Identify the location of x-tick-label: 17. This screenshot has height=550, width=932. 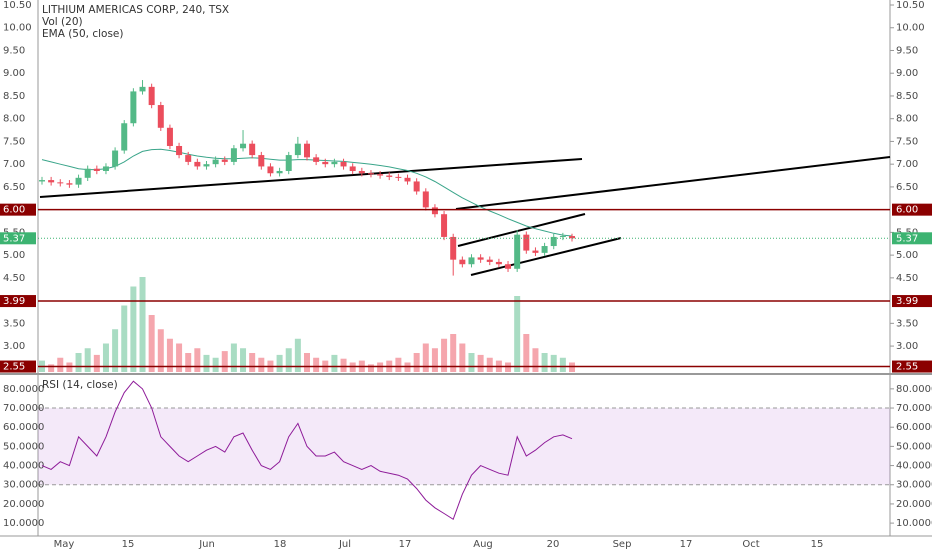
(405, 544).